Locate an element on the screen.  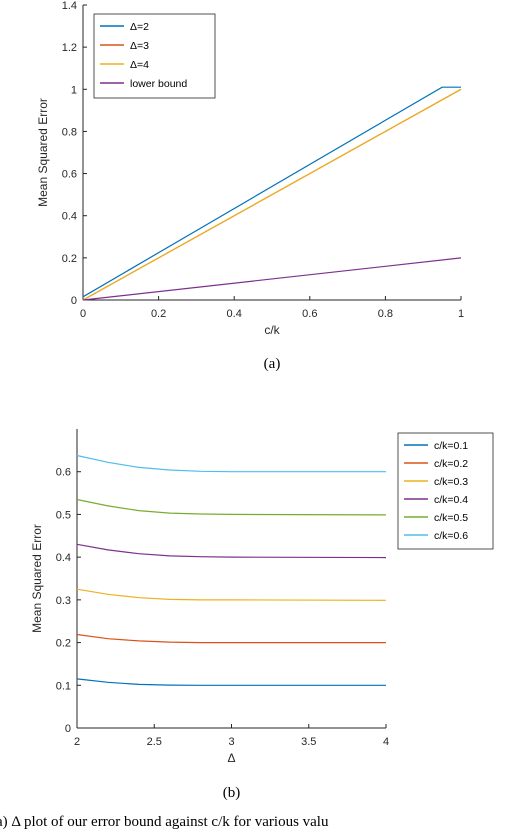
chart0-x-tick-label: 0.2 is located at coordinates (158, 314).